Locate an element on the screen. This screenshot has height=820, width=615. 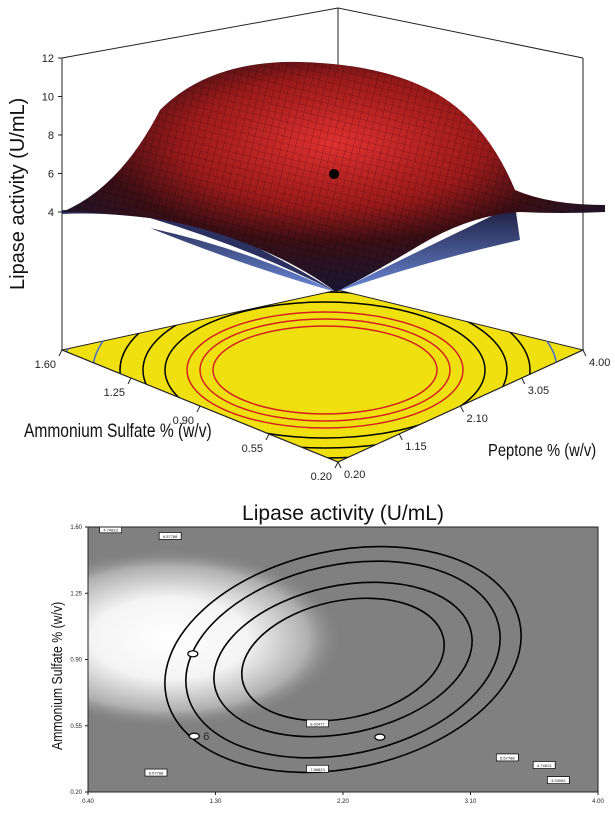
peptone-tick-label: 4.00 is located at coordinates (599, 363).